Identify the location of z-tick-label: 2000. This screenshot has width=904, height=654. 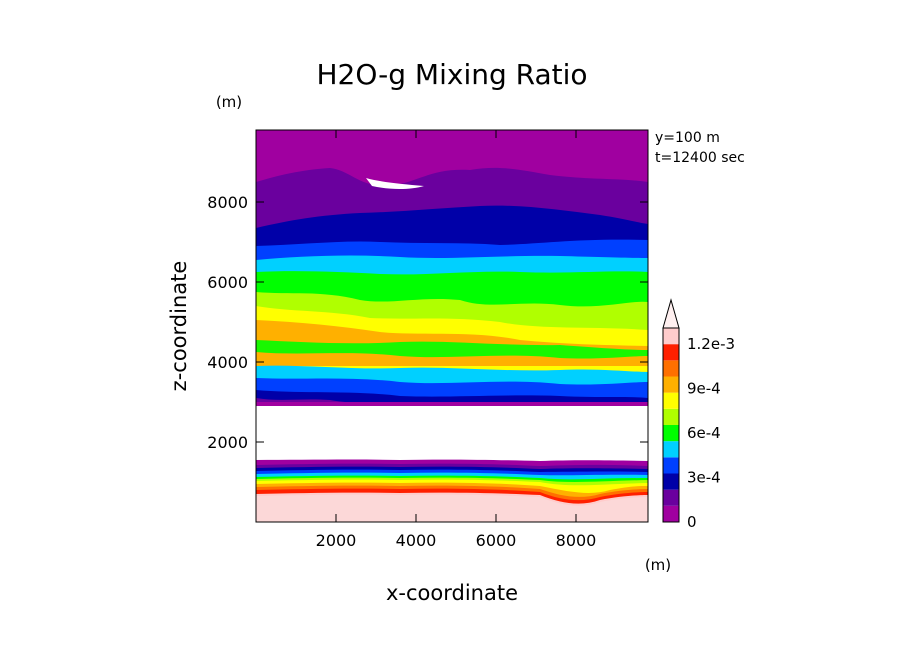
(227, 442).